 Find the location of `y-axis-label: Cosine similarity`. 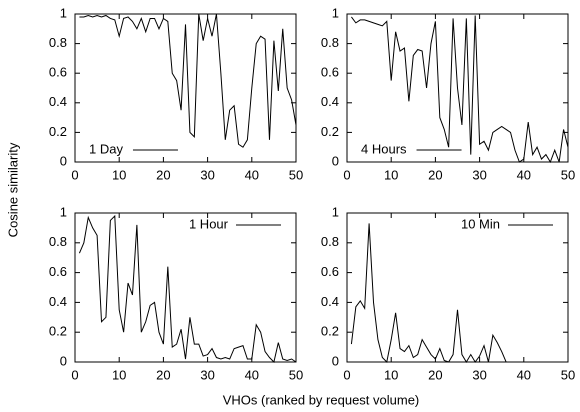

y-axis-label: Cosine similarity is located at coordinates (12, 189).